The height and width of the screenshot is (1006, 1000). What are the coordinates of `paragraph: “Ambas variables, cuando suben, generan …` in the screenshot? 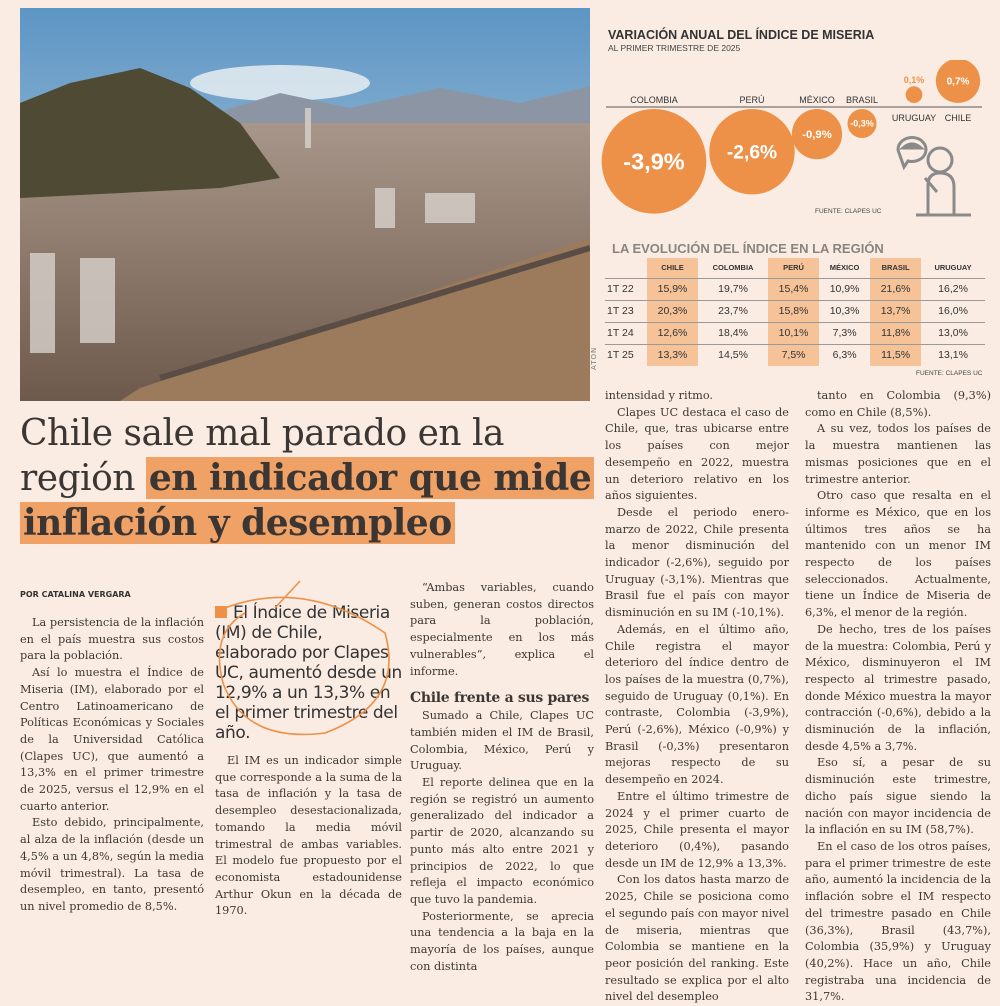 It's located at (502, 629).